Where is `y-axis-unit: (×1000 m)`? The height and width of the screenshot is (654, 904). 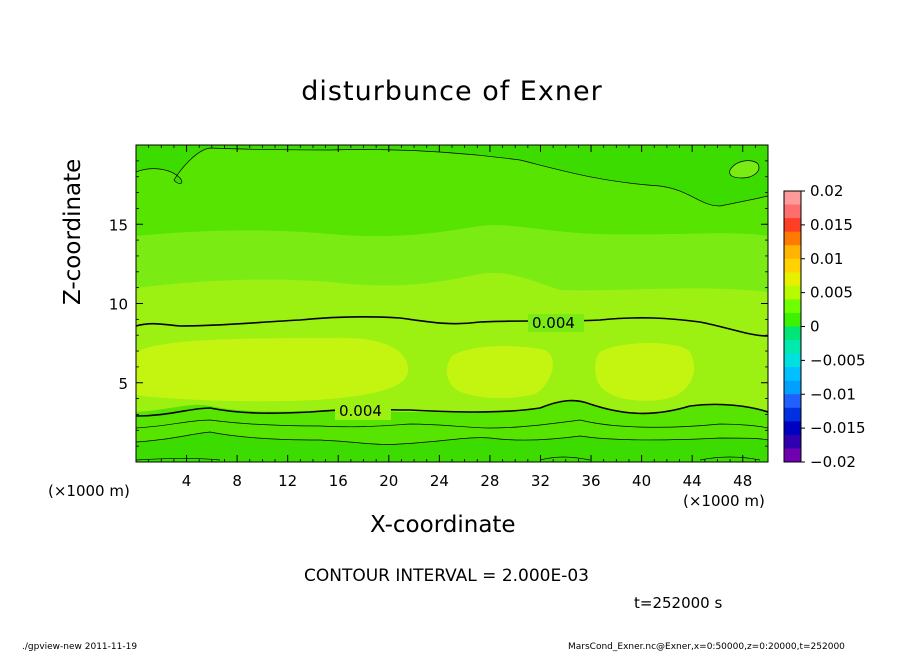
y-axis-unit: (×1000 m) is located at coordinates (89, 491).